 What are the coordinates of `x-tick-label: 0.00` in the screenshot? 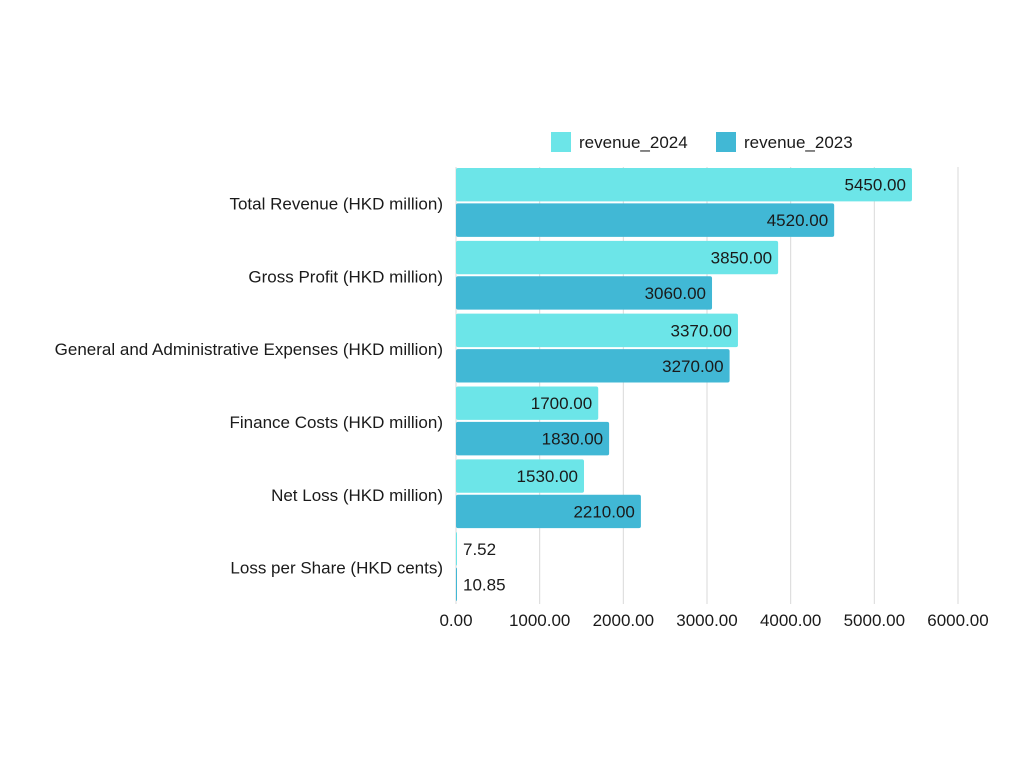 It's located at (455, 620).